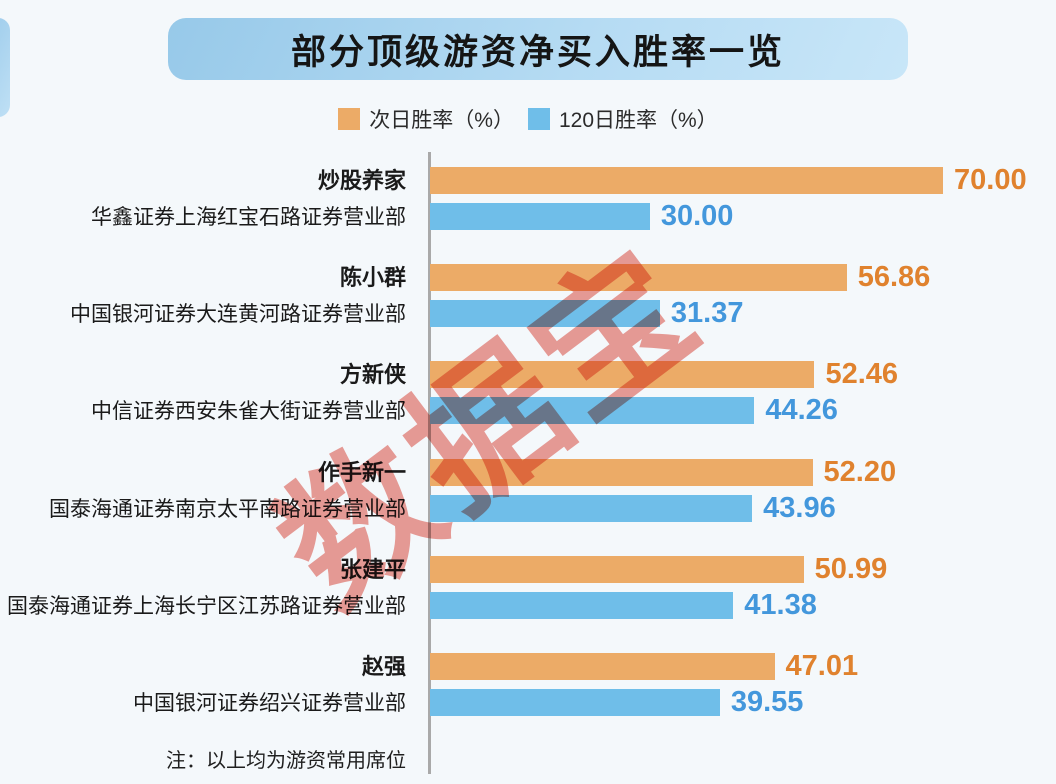 The width and height of the screenshot is (1056, 784). I want to click on trader-name: 作手新一, so click(361, 472).